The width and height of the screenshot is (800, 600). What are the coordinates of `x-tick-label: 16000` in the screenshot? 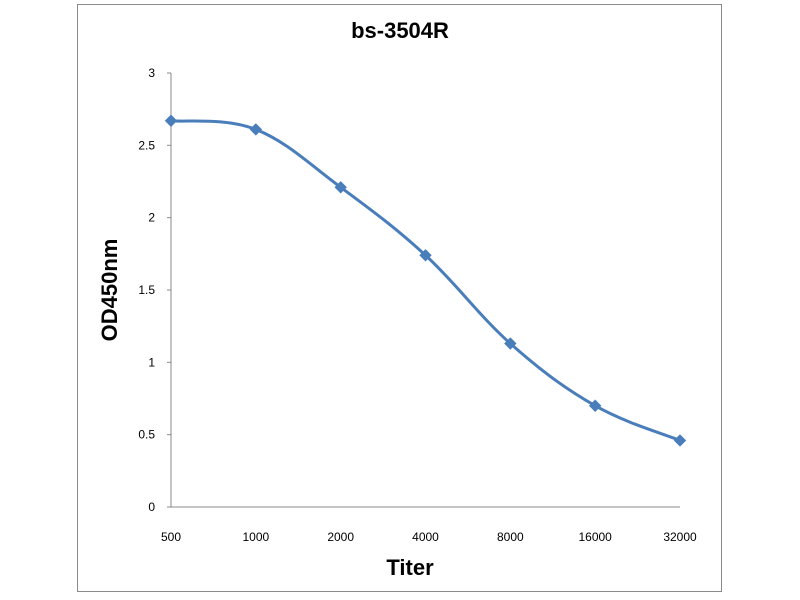 It's located at (595, 537).